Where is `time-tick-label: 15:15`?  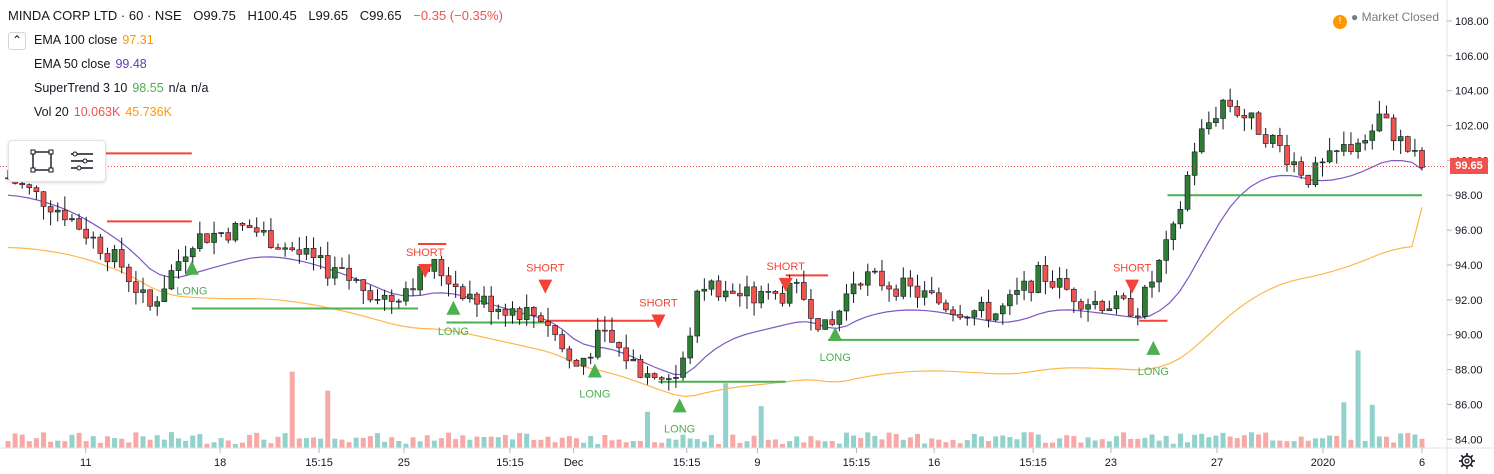 time-tick-label: 15:15 is located at coordinates (687, 463).